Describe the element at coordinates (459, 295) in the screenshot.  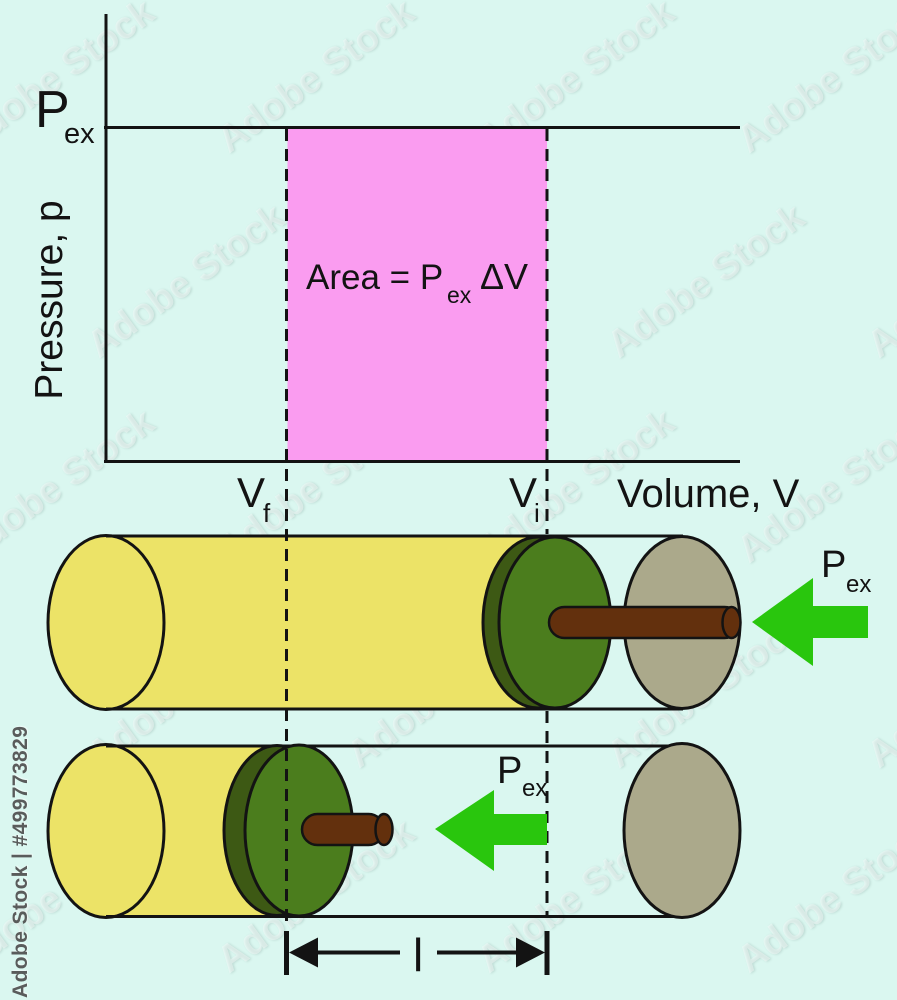
I see `area-label-sub: ex` at that location.